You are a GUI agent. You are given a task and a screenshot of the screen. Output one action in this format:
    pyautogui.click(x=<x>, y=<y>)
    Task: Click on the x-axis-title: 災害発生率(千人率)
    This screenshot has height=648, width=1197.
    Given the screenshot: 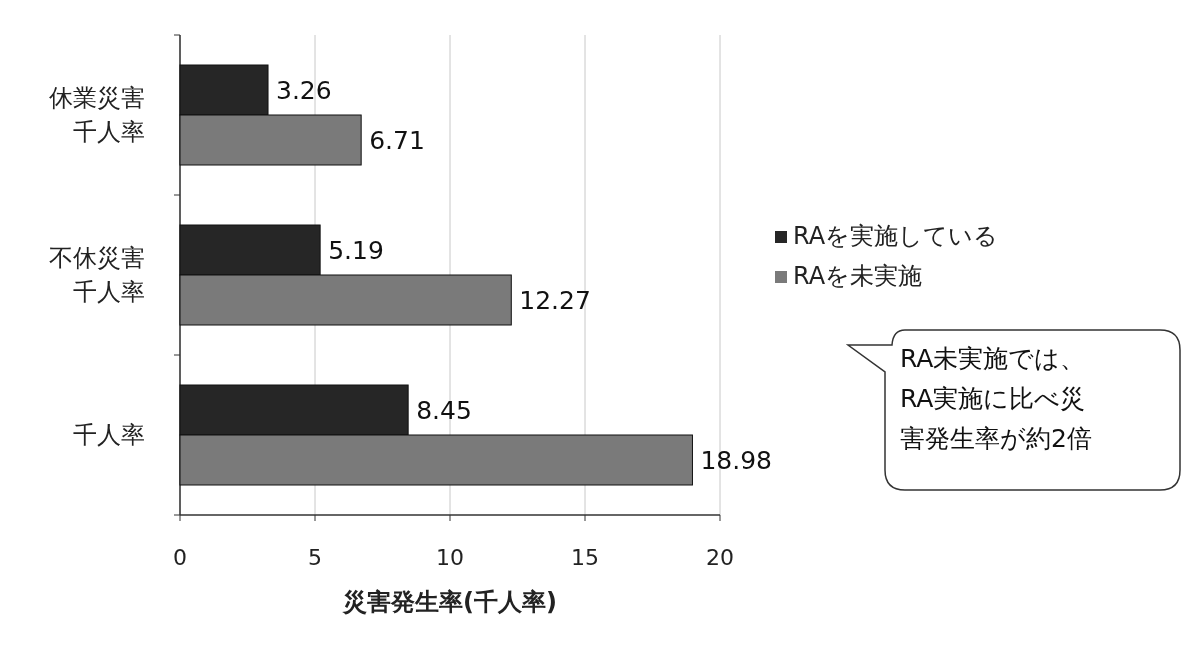 What is the action you would take?
    pyautogui.click(x=449, y=602)
    